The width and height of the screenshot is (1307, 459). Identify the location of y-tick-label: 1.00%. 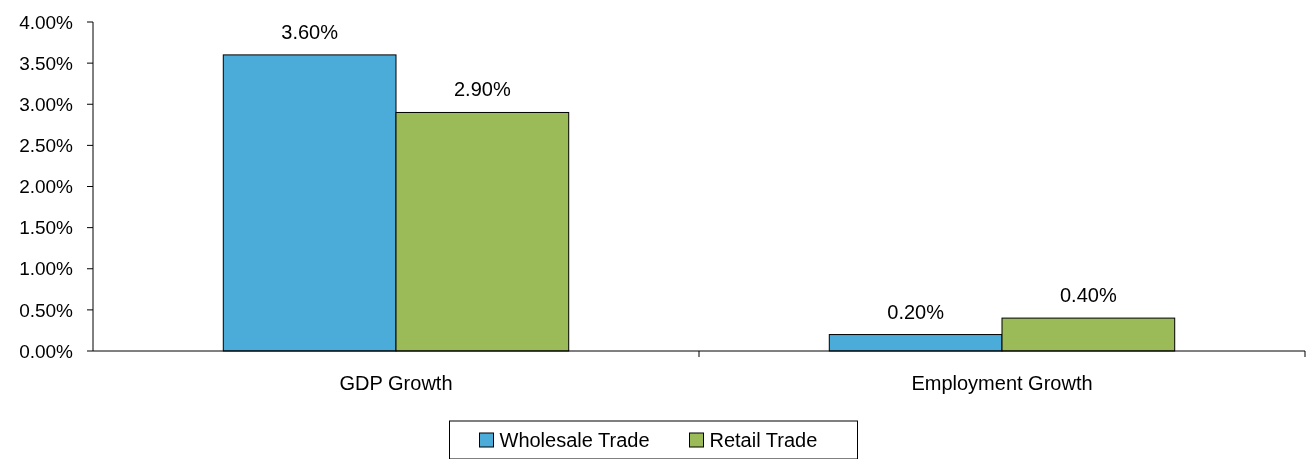
(46, 269).